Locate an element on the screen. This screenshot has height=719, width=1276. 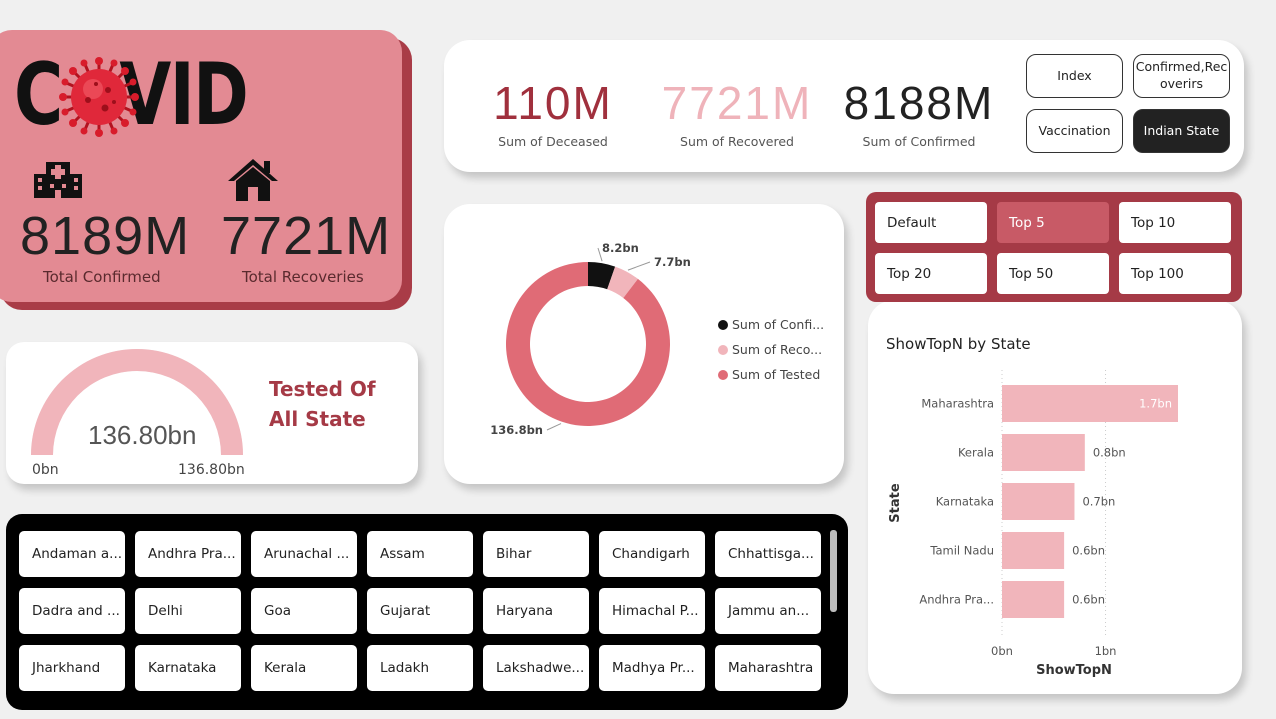
state-option: Chandigarh is located at coordinates (652, 554).